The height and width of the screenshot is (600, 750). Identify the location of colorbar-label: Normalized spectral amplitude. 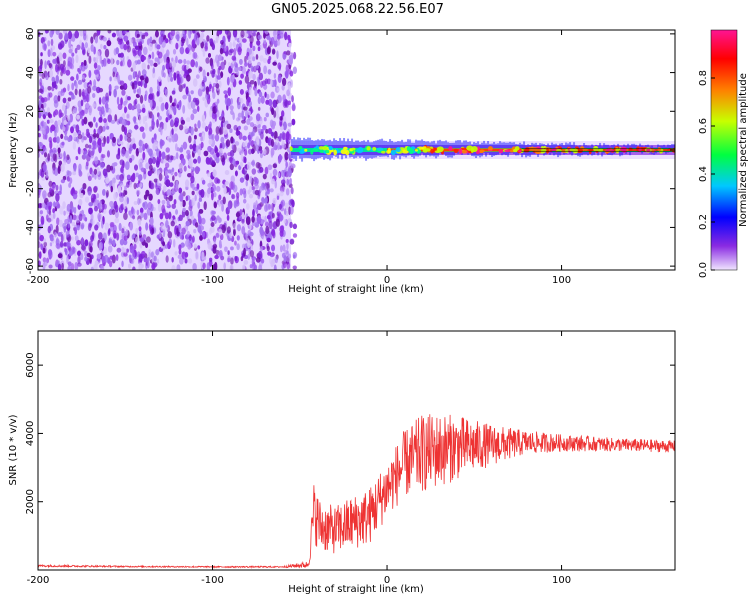
(743, 150).